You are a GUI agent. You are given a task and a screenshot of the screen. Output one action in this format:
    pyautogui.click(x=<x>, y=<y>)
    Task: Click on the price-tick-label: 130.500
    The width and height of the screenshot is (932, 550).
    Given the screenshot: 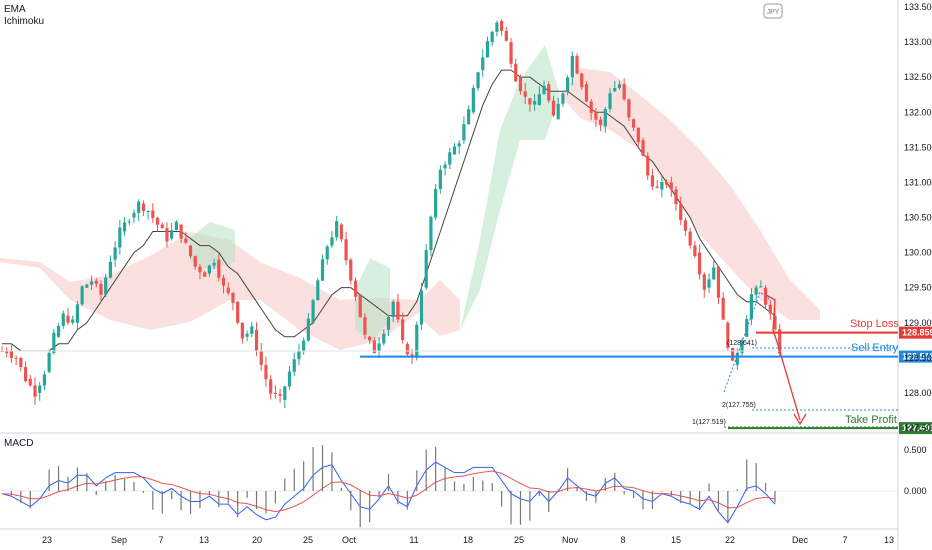 What is the action you would take?
    pyautogui.click(x=918, y=218)
    